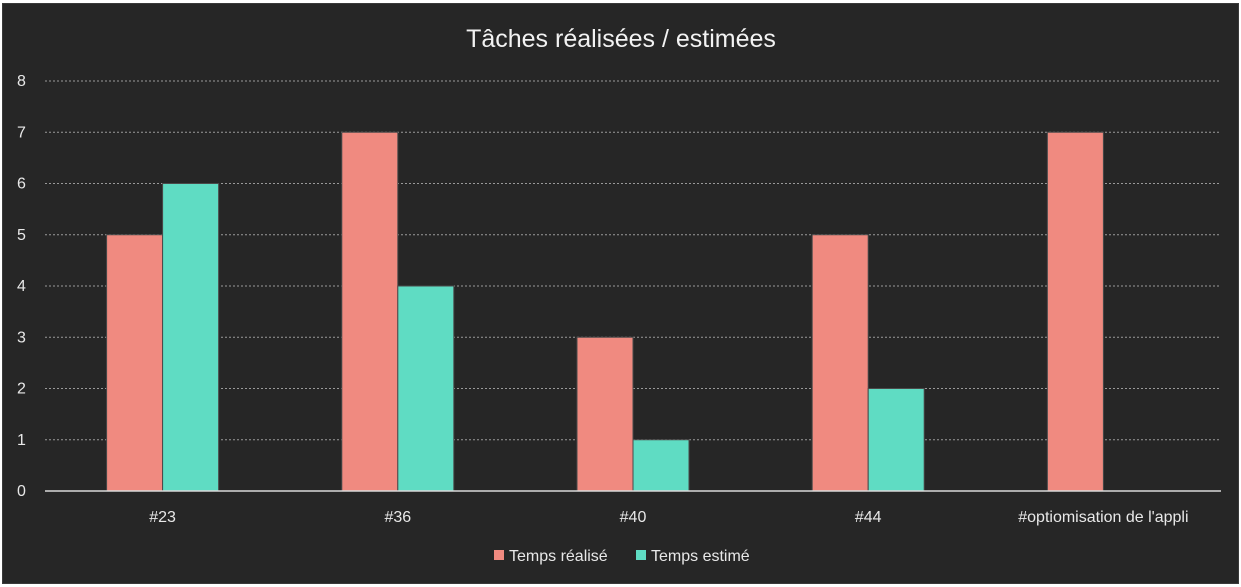 This screenshot has width=1241, height=587. What do you see at coordinates (1103, 517) in the screenshot?
I see `x-category-label: #optiomisation de l'appli` at bounding box center [1103, 517].